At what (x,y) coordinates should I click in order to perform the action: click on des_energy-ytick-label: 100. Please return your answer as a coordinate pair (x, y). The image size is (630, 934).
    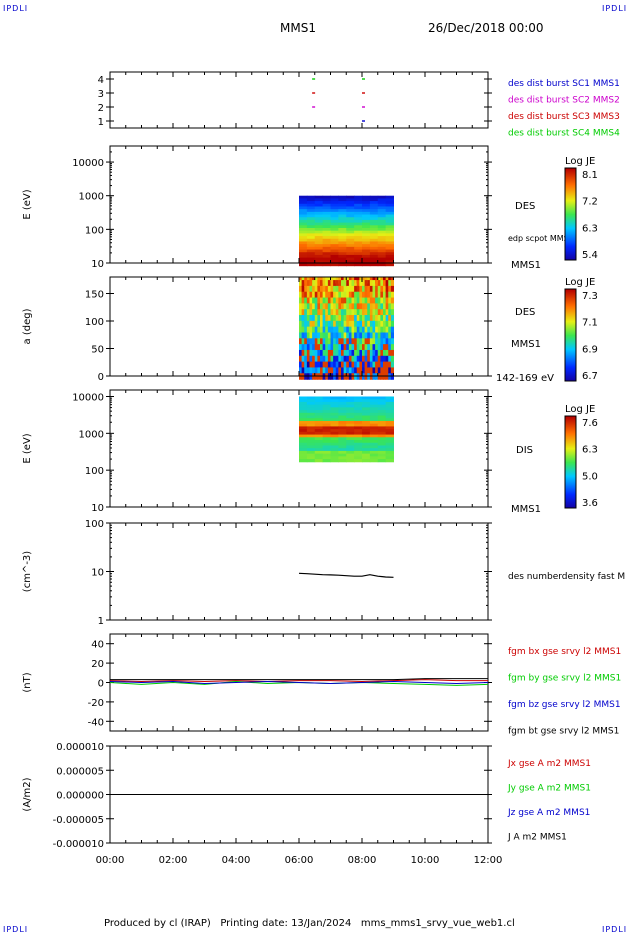
    Looking at the image, I should click on (94, 230).